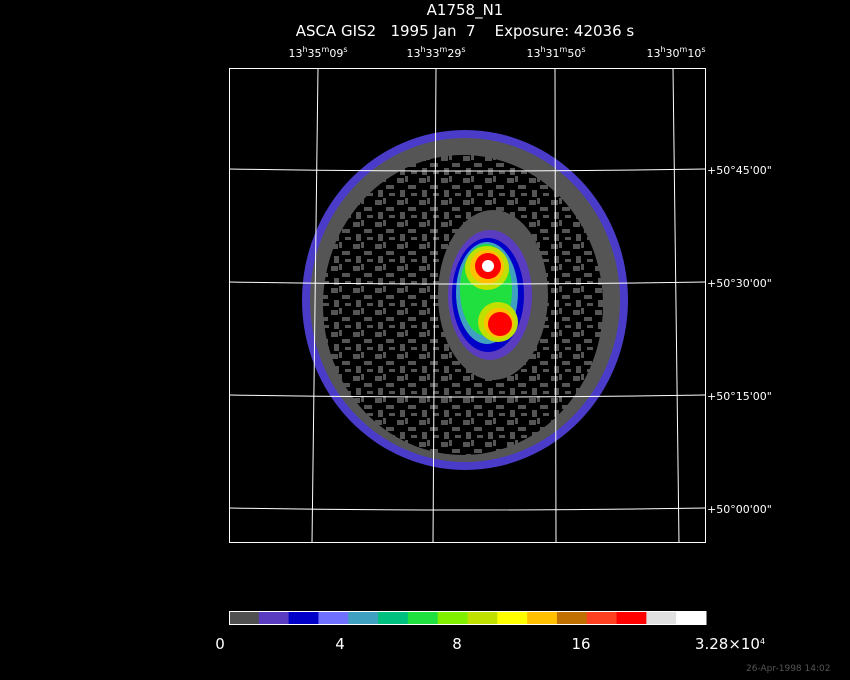 Image resolution: width=850 pixels, height=680 pixels. What do you see at coordinates (433, 53) in the screenshot?
I see `text-part: 33` at bounding box center [433, 53].